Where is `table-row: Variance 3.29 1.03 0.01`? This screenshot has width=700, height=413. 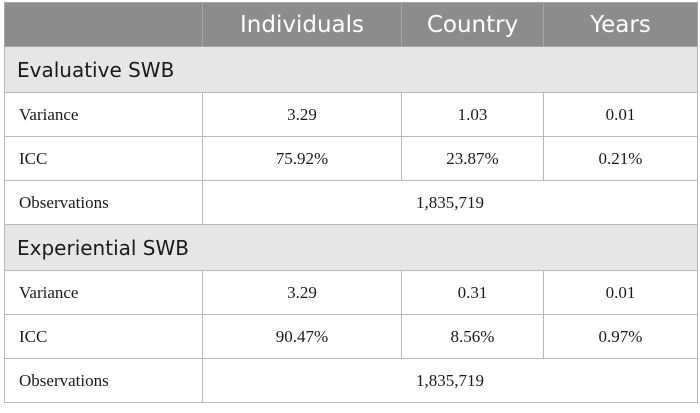 table-row: Variance 3.29 1.03 0.01 is located at coordinates (351, 114).